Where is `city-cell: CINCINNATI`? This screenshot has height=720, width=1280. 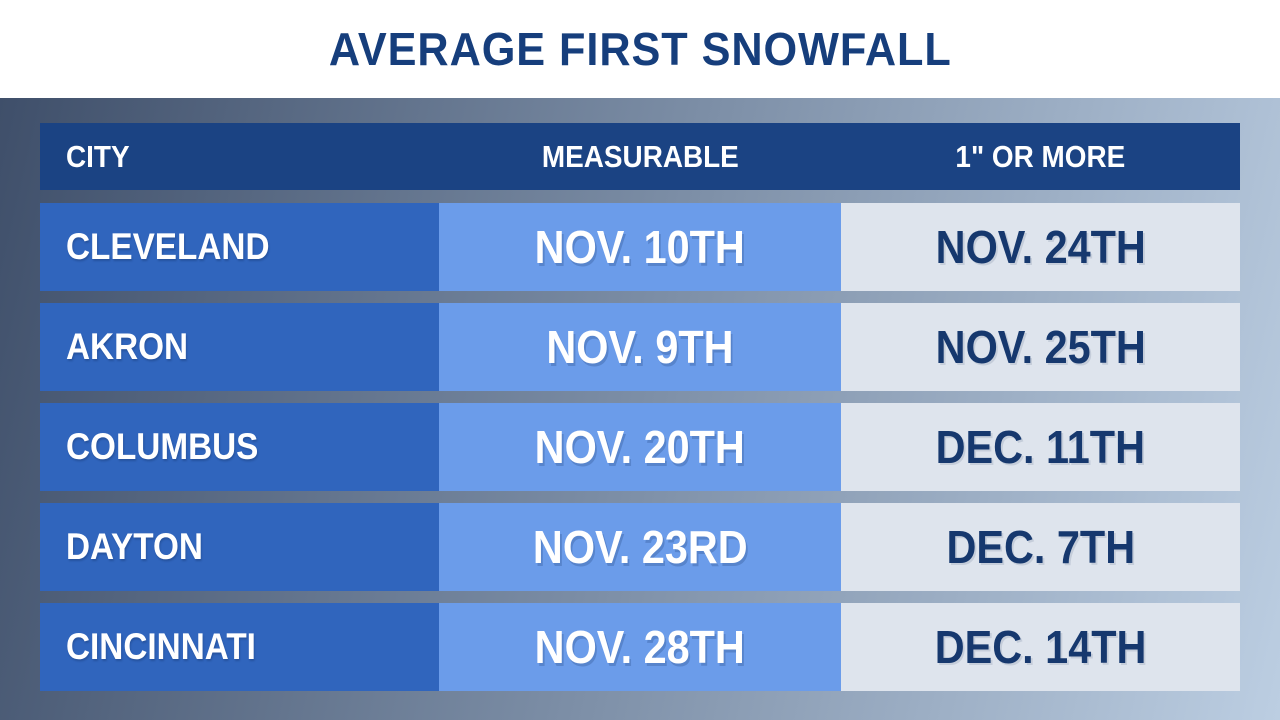 city-cell: CINCINNATI is located at coordinates (239, 647).